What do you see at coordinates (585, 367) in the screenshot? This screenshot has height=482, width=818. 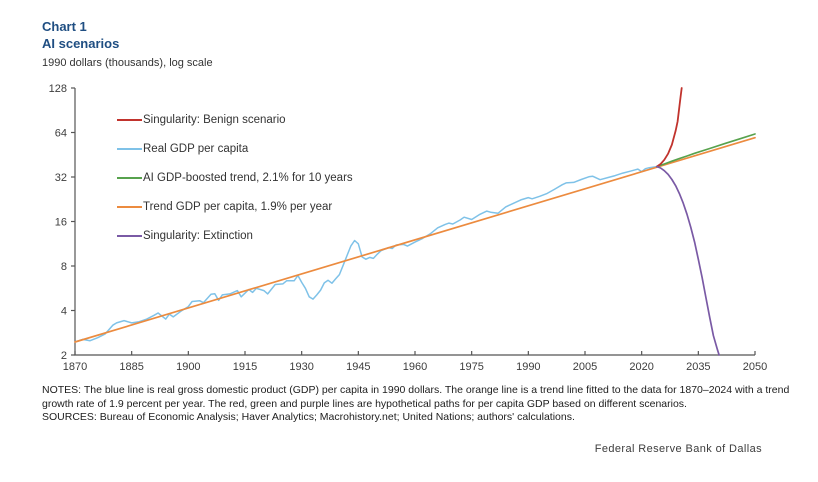 I see `x-axis-tick-label: 2005` at bounding box center [585, 367].